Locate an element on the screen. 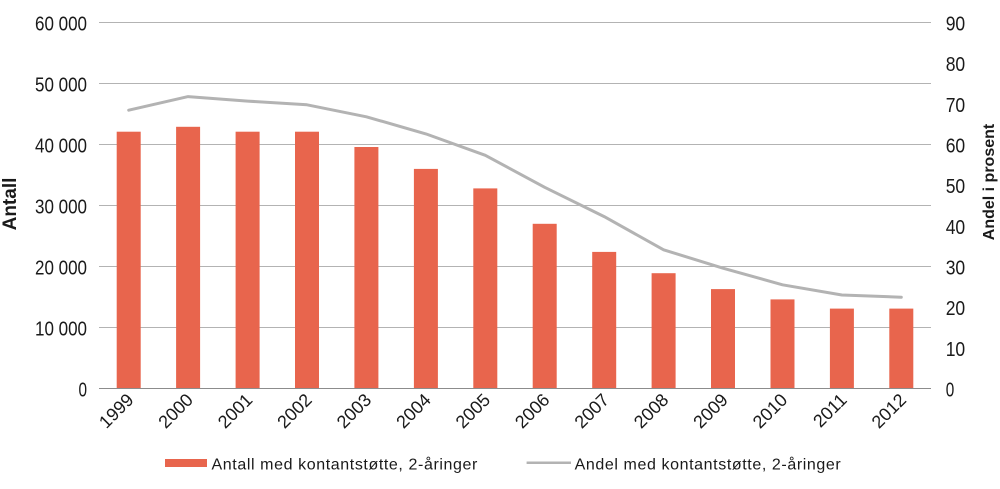 The image size is (1000, 489). svg-text:Antall med kontantstøtte, 2-år: Antall med kontantstøtte, 2-åringer is located at coordinates (345, 465).